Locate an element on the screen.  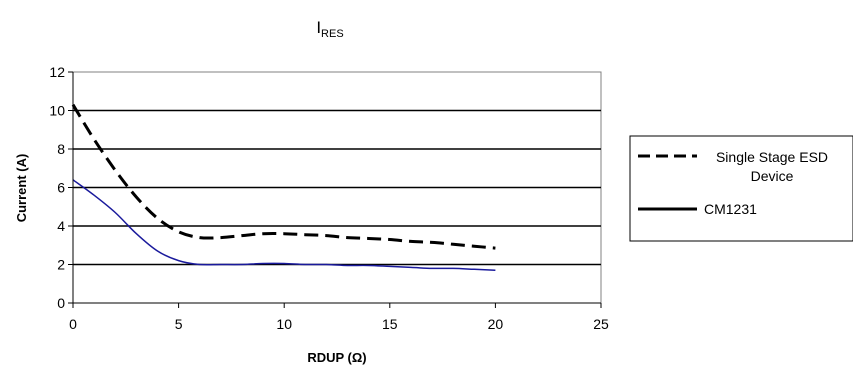
x-tick-label-10: 10 is located at coordinates (284, 324).